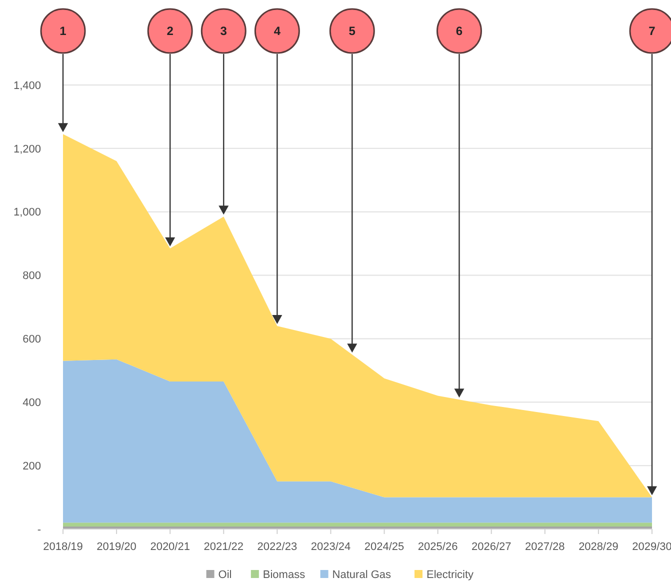 Image resolution: width=671 pixels, height=588 pixels. What do you see at coordinates (598, 547) in the screenshot?
I see `x-tick-label: 2028/29` at bounding box center [598, 547].